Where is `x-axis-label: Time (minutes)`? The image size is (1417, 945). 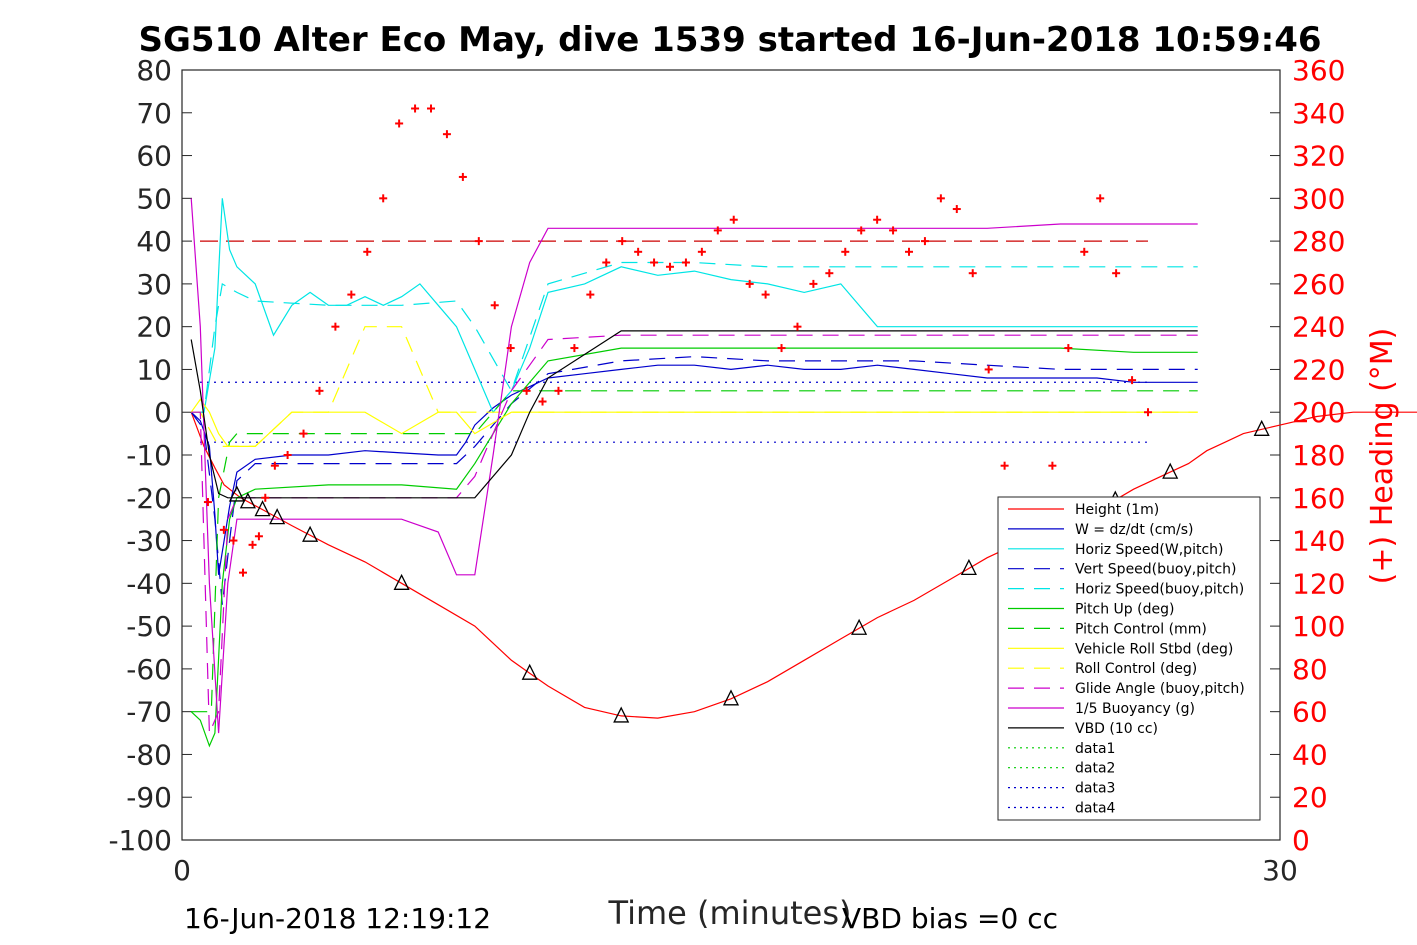 x-axis-label: Time (minutes) is located at coordinates (730, 913).